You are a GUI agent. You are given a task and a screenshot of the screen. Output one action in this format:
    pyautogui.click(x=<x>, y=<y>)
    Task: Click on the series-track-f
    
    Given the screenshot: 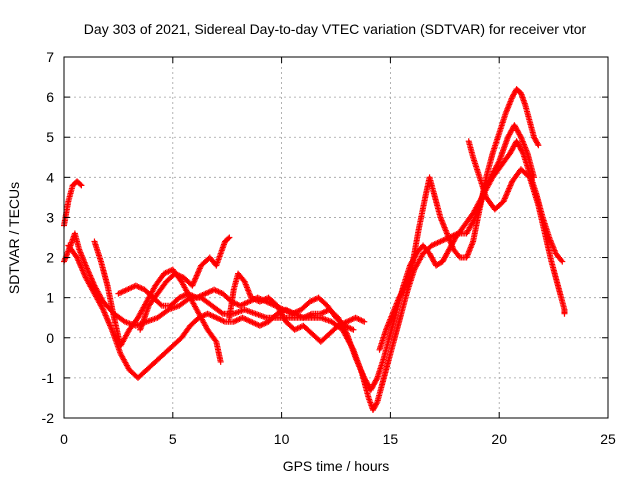 What is the action you would take?
    pyautogui.click(x=185, y=283)
    